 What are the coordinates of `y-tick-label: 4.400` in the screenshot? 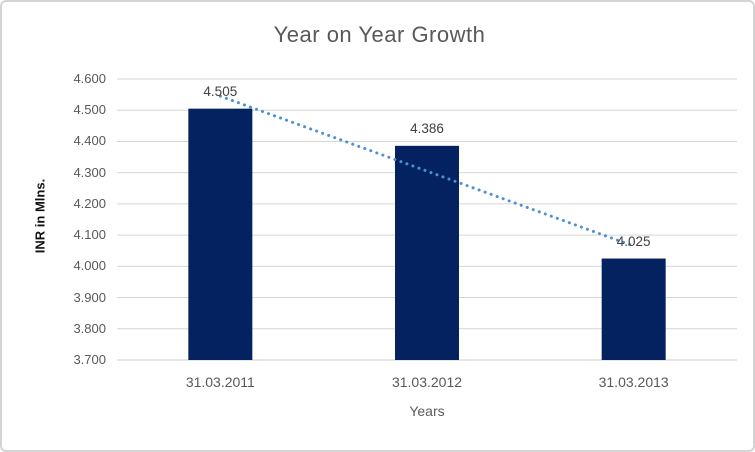 It's located at (89, 141).